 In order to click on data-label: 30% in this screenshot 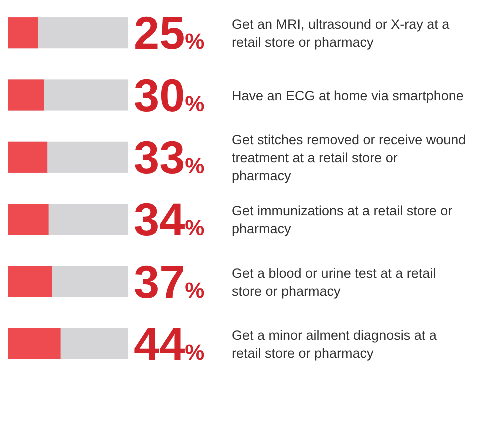, I will do `click(169, 95)`.